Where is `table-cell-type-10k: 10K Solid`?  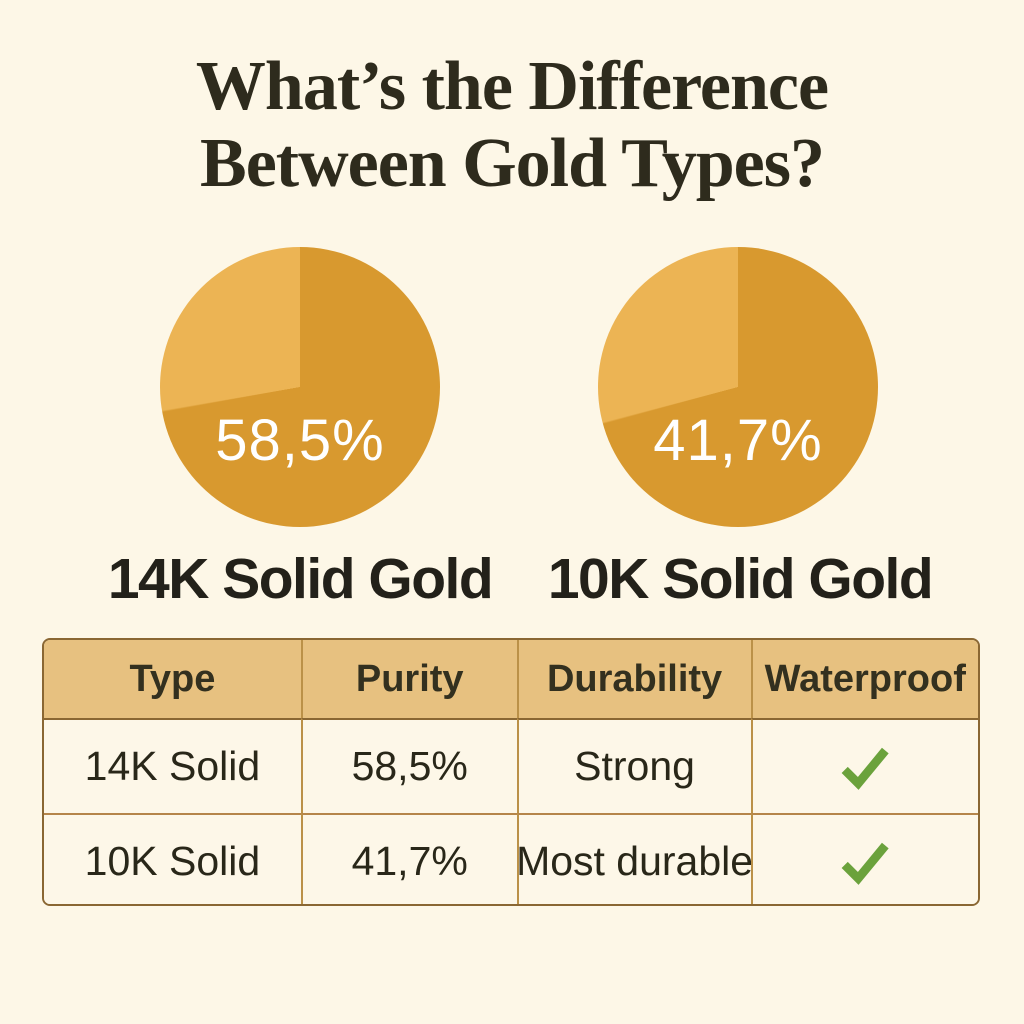
table-cell-type-10k: 10K Solid is located at coordinates (172, 858).